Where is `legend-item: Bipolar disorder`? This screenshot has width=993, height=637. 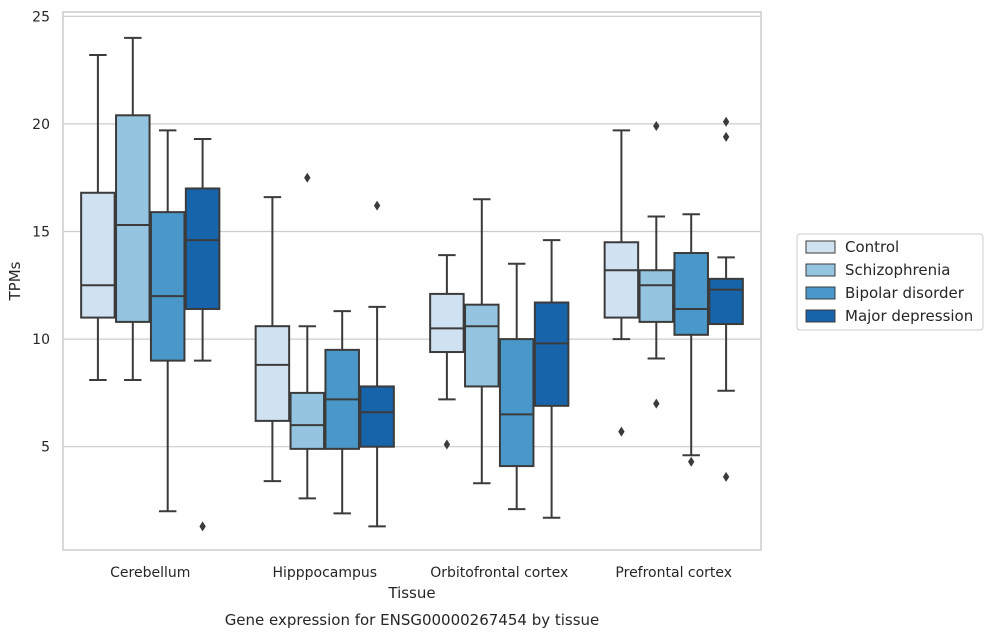 legend-item: Bipolar disorder is located at coordinates (885, 293).